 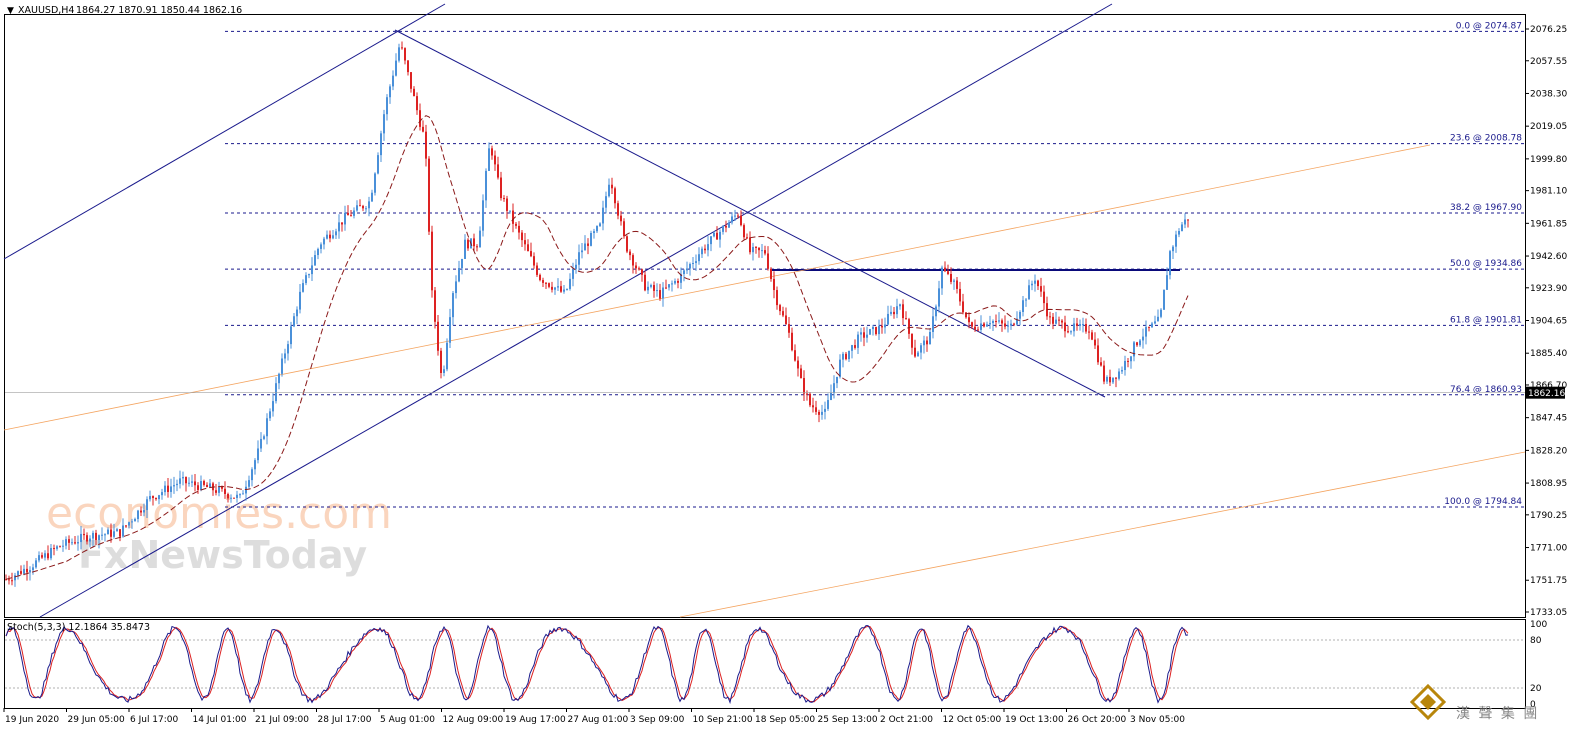 I want to click on current-price-label: 1862.16, so click(x=1546, y=394).